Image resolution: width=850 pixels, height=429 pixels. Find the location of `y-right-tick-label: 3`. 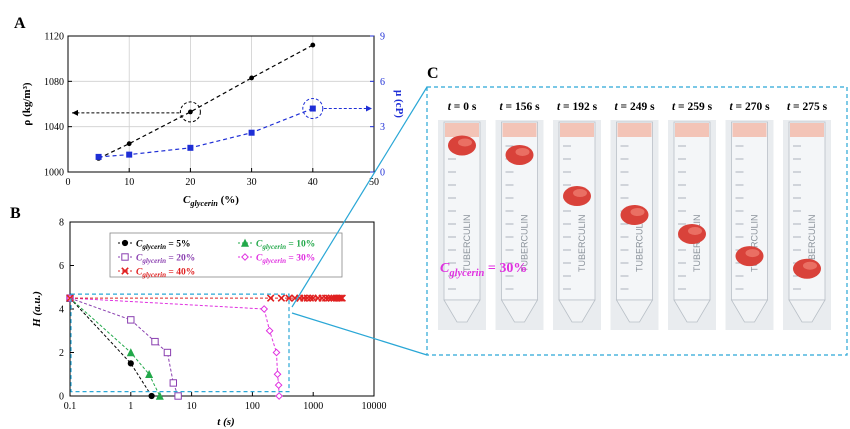

y-right-tick-label: 3 is located at coordinates (382, 127).